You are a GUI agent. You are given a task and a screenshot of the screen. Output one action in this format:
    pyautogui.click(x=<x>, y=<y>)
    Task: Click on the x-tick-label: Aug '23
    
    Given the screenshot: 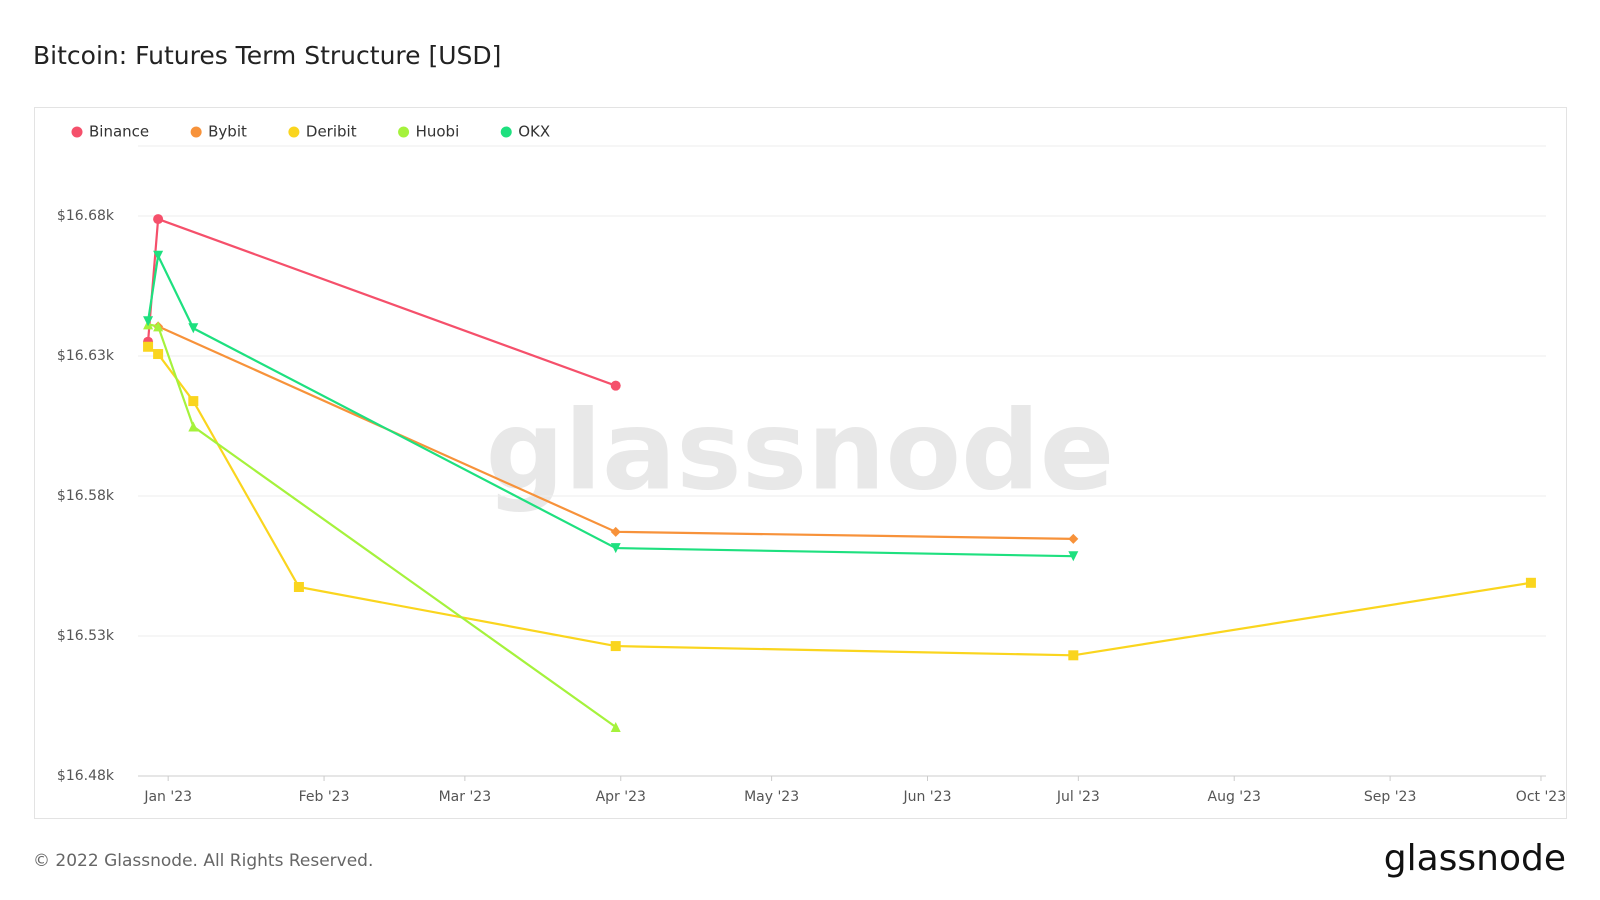 What is the action you would take?
    pyautogui.click(x=1234, y=797)
    